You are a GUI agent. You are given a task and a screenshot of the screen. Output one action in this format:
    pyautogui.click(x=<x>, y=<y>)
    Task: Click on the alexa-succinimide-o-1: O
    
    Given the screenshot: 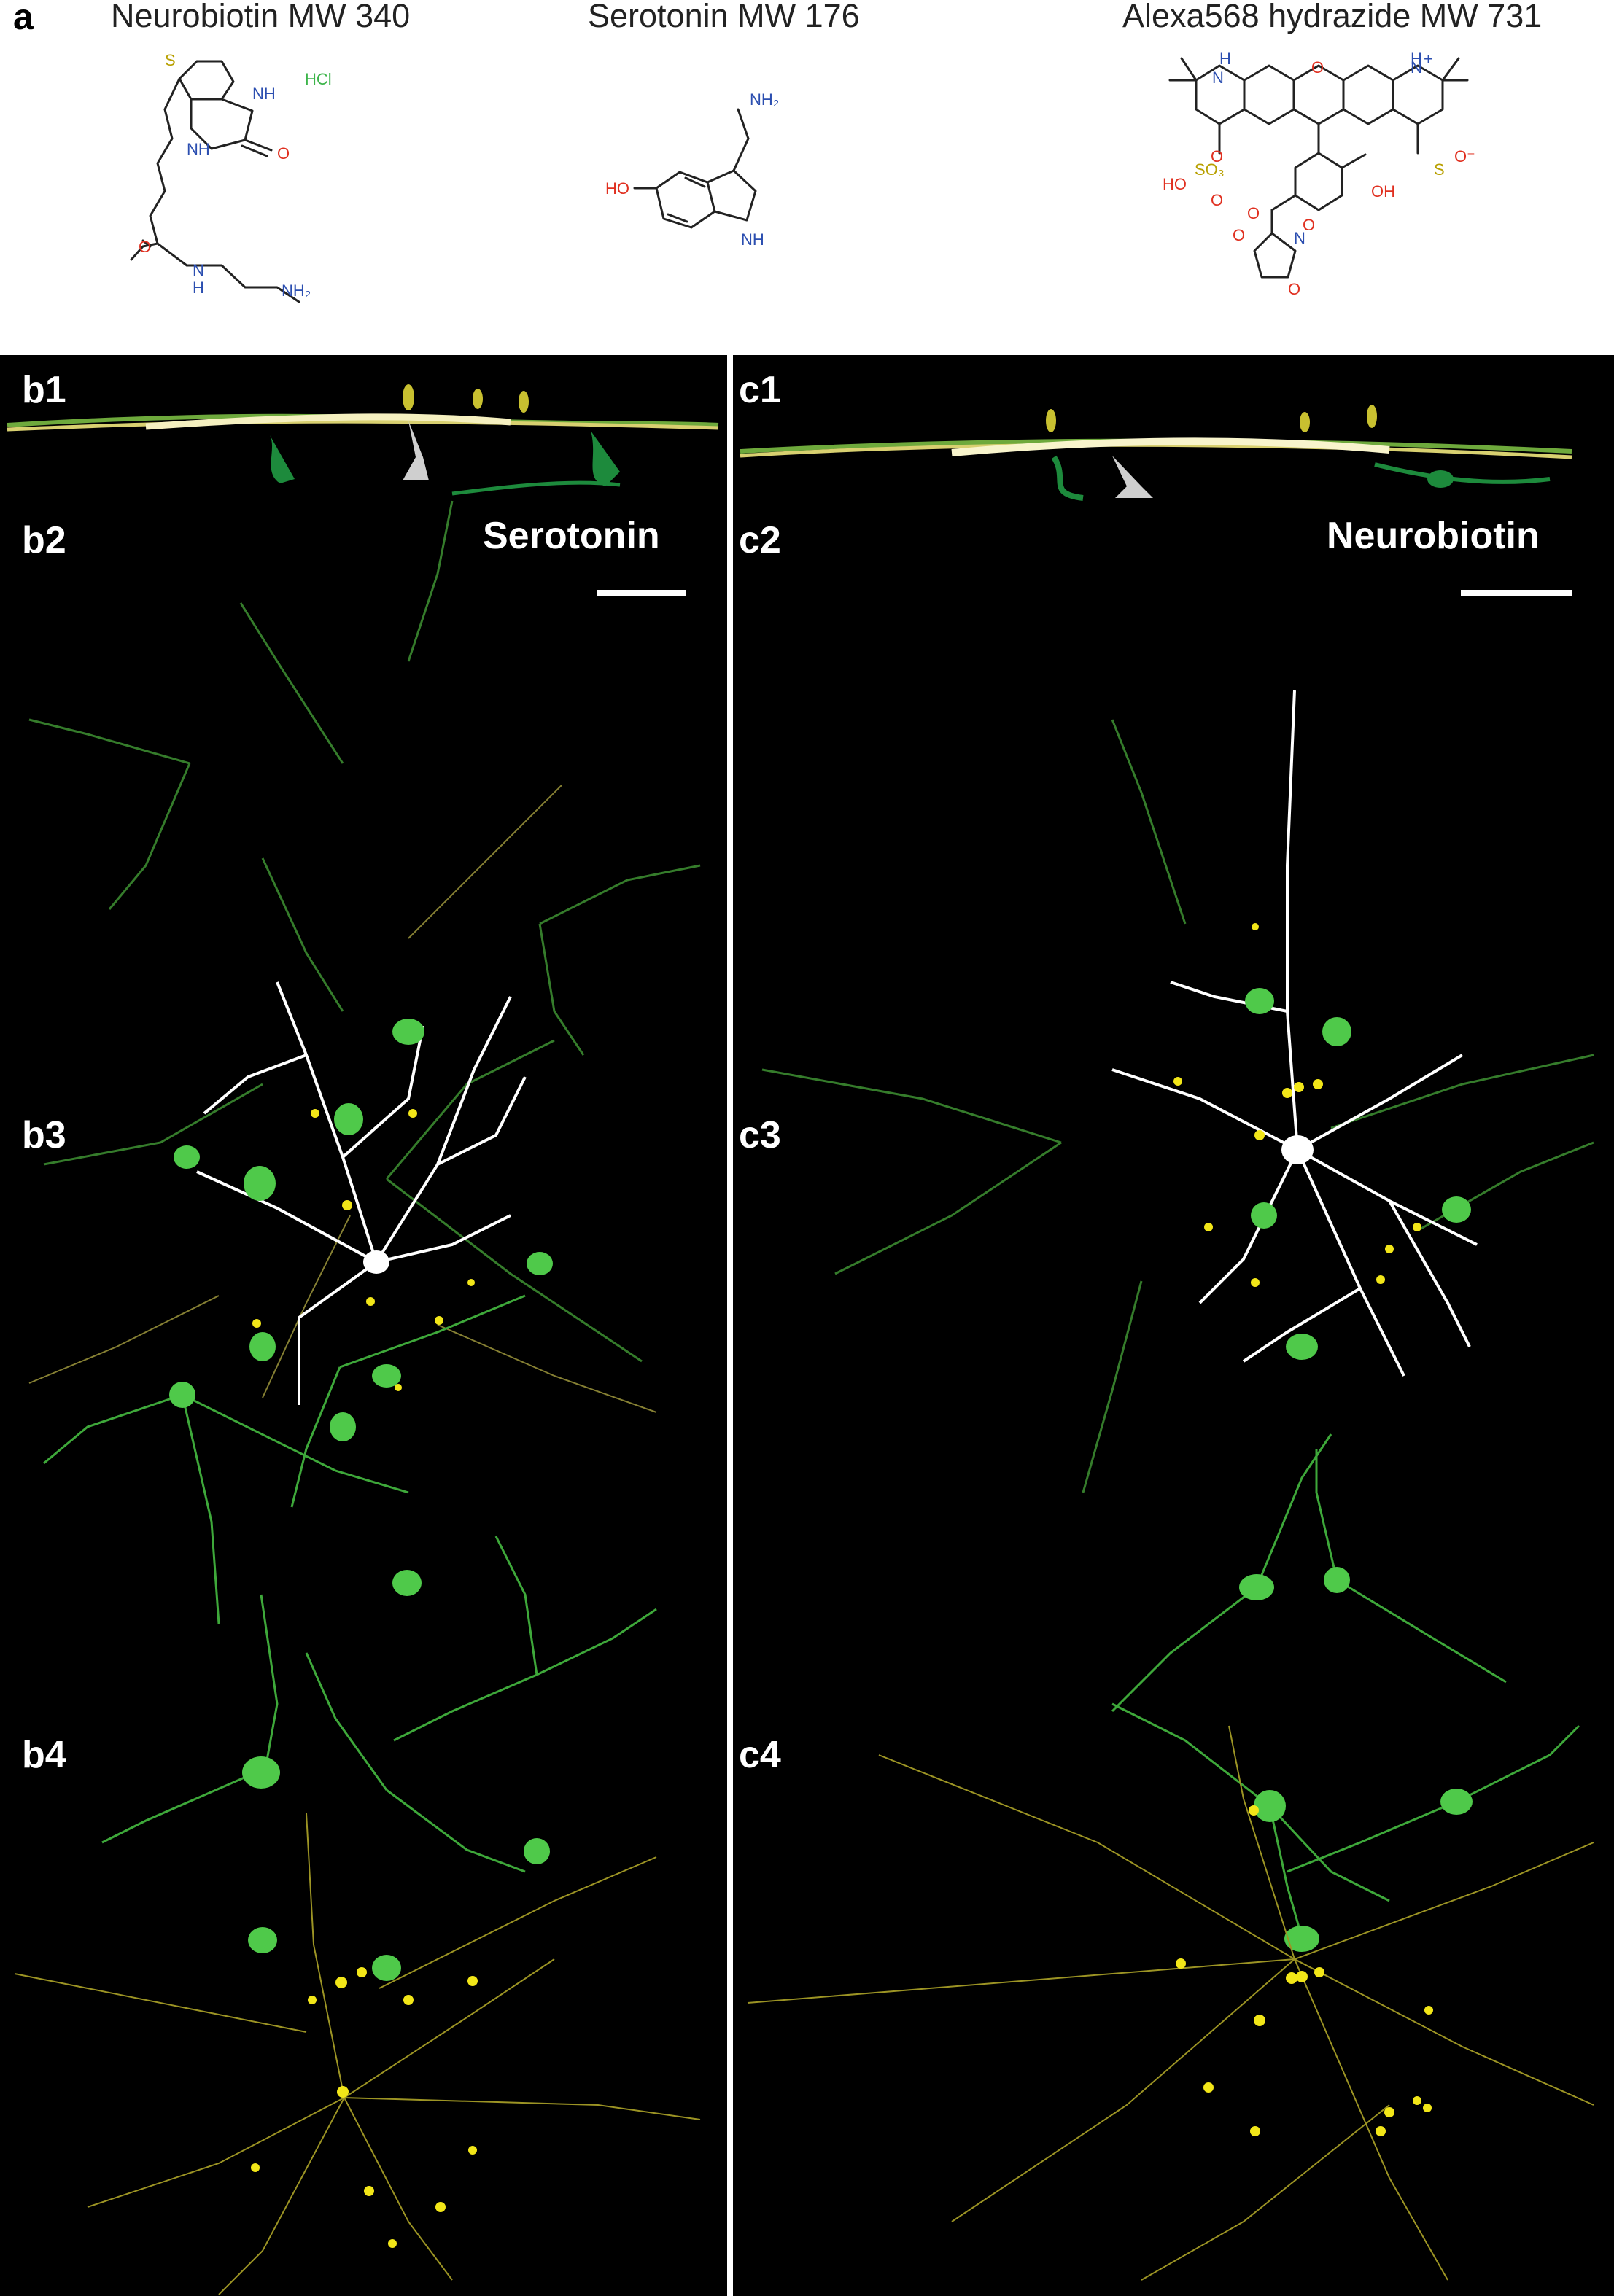 What is the action you would take?
    pyautogui.click(x=1239, y=235)
    